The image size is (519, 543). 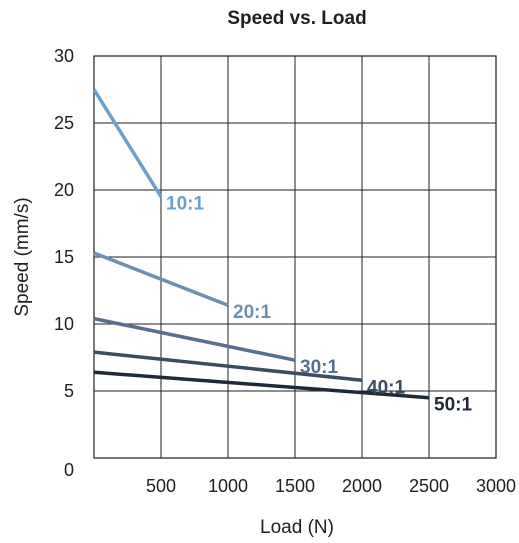 What do you see at coordinates (69, 391) in the screenshot?
I see `y-tick-label: 5` at bounding box center [69, 391].